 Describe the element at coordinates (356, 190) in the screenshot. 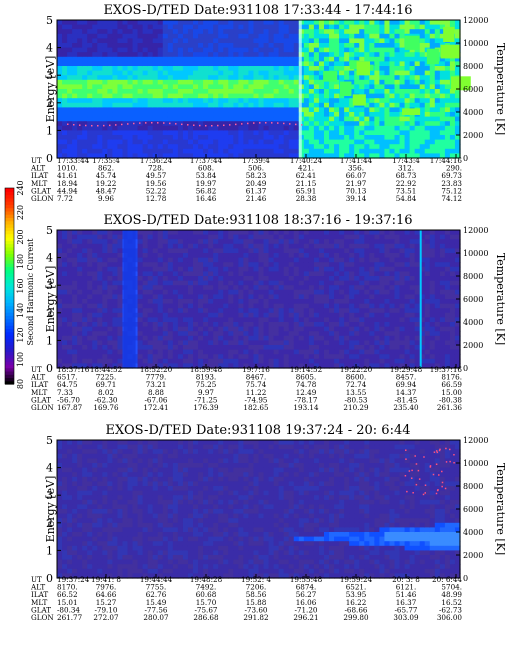

I see `table-cell: 70.13` at that location.